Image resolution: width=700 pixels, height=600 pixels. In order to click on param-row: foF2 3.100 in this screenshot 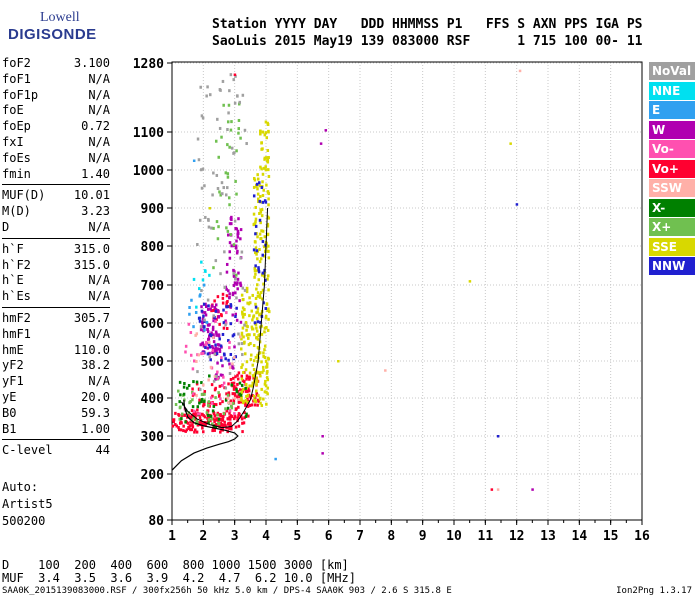, I will do `click(56, 64)`.